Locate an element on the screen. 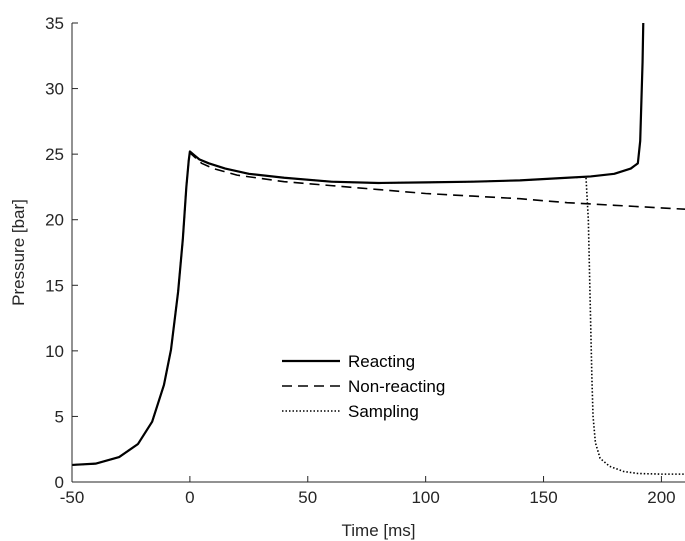  legend-label: Non-reacting is located at coordinates (396, 386).